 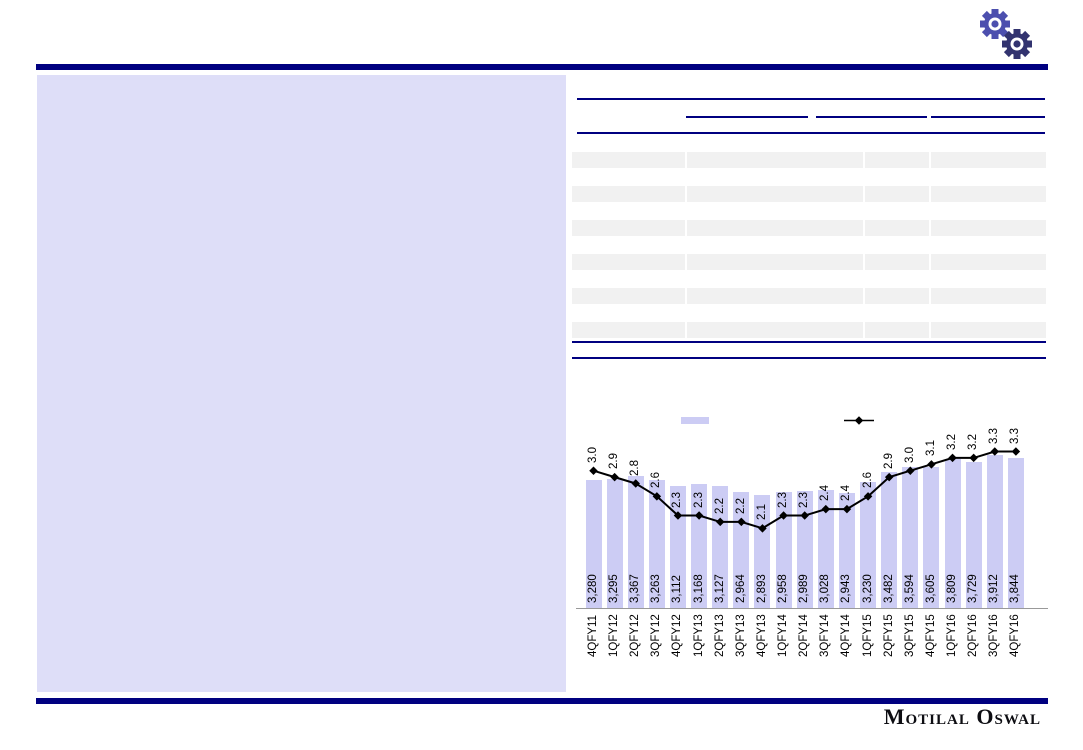 What do you see at coordinates (761, 512) in the screenshot?
I see `line-value-label: 2.1` at bounding box center [761, 512].